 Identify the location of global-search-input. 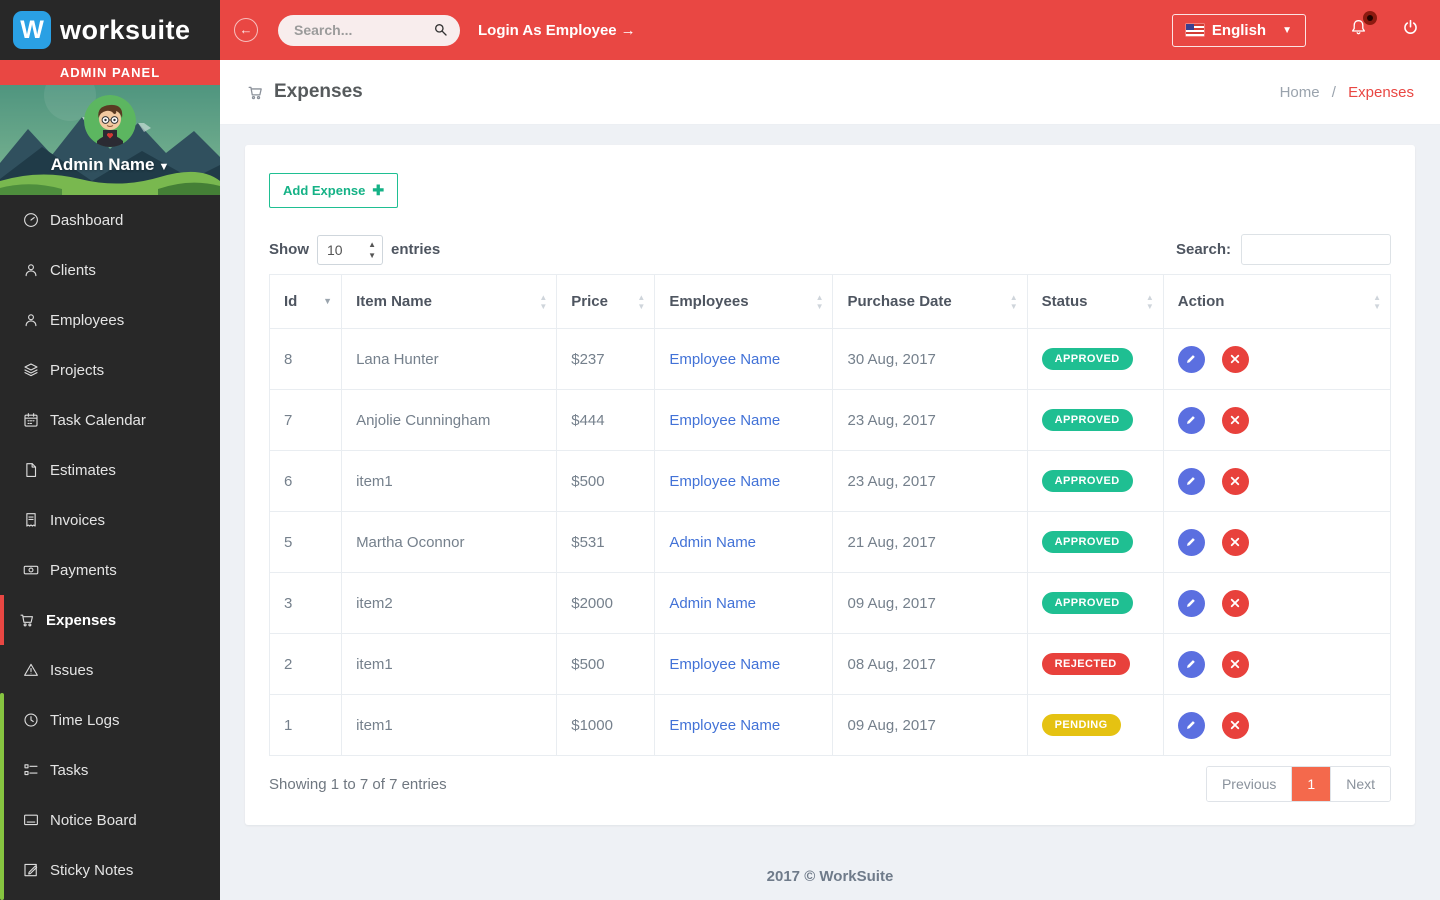
(369, 30).